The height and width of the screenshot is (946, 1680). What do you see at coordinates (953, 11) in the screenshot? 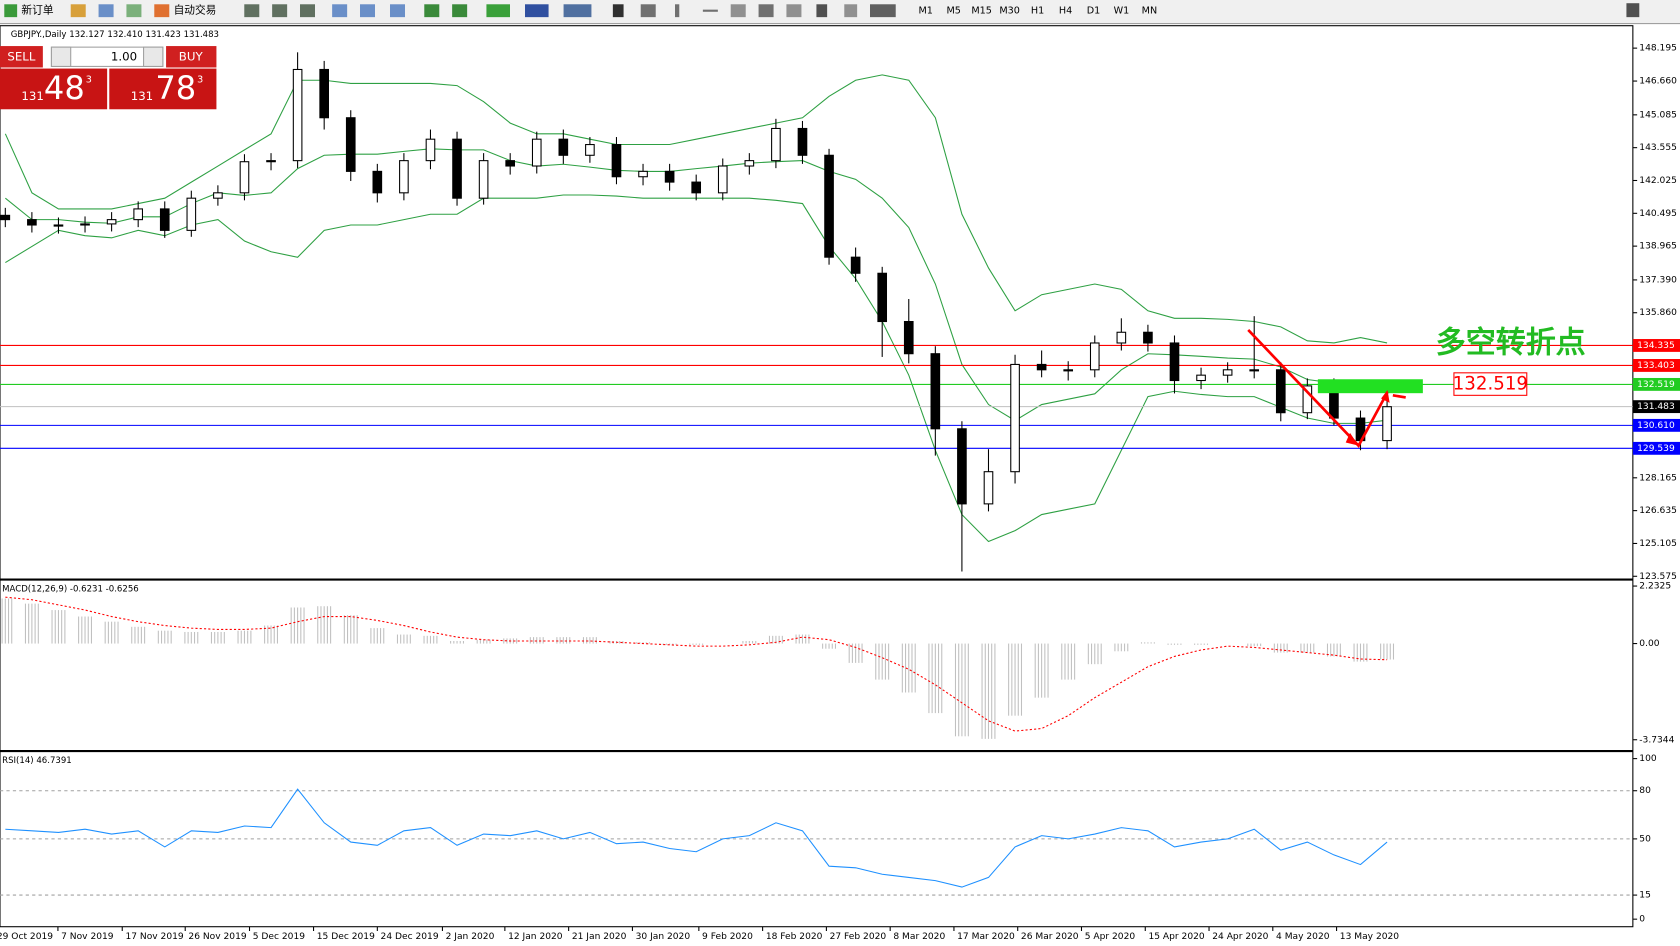
I see `timeframe: M5` at bounding box center [953, 11].